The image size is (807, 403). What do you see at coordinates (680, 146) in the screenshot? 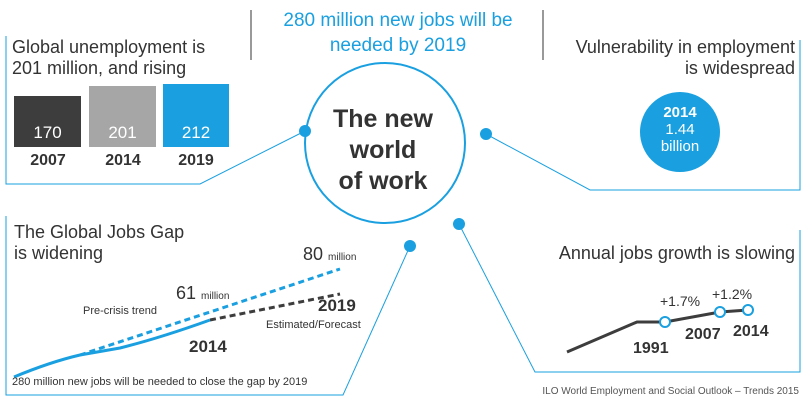
I see `vulnerability-unit: billion` at bounding box center [680, 146].